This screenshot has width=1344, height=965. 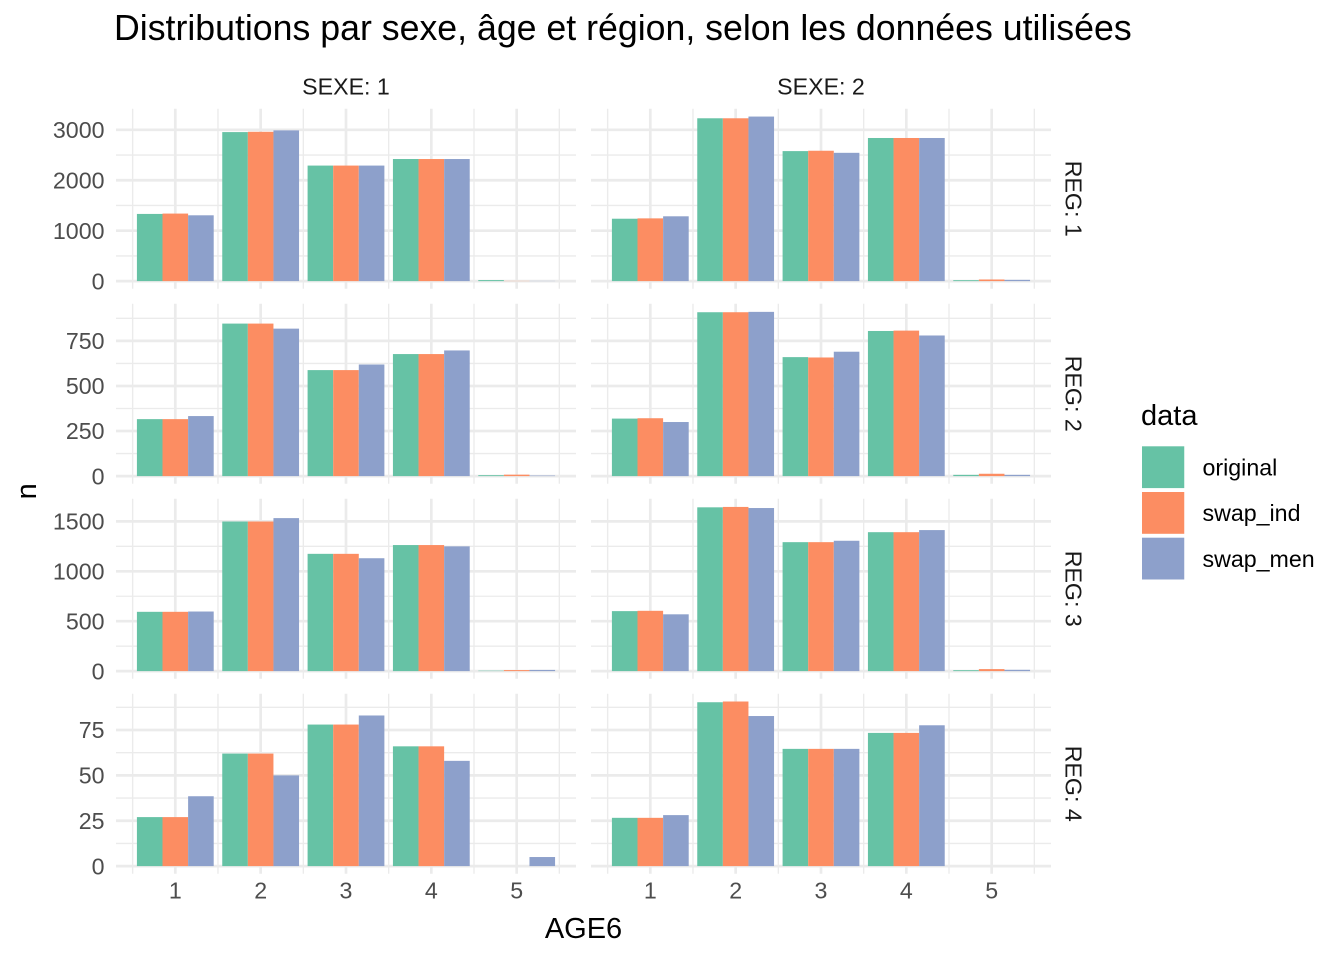 What do you see at coordinates (92, 776) in the screenshot?
I see `svg-text: 50` at bounding box center [92, 776].